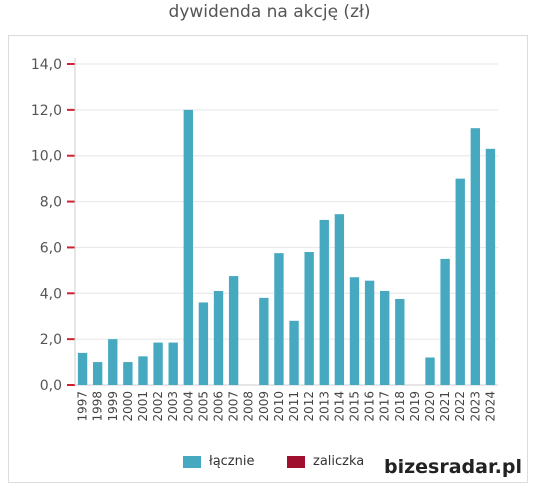 Image resolution: width=539 pixels, height=489 pixels. What do you see at coordinates (264, 406) in the screenshot?
I see `x-tick-label: 2009` at bounding box center [264, 406].